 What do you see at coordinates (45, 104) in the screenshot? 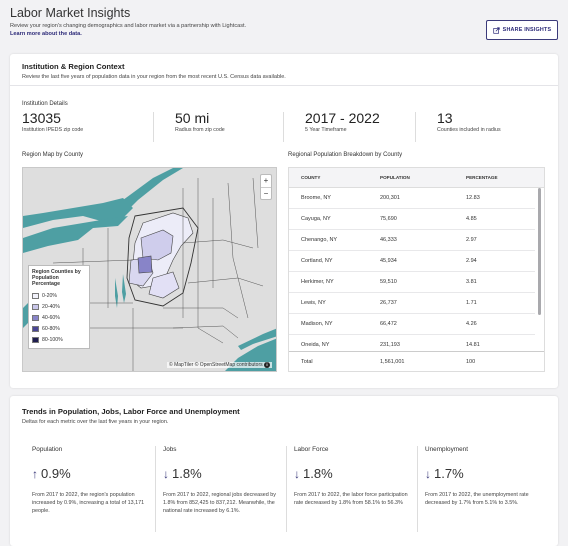
I see `institution-details-label: Institution Details` at bounding box center [45, 104].